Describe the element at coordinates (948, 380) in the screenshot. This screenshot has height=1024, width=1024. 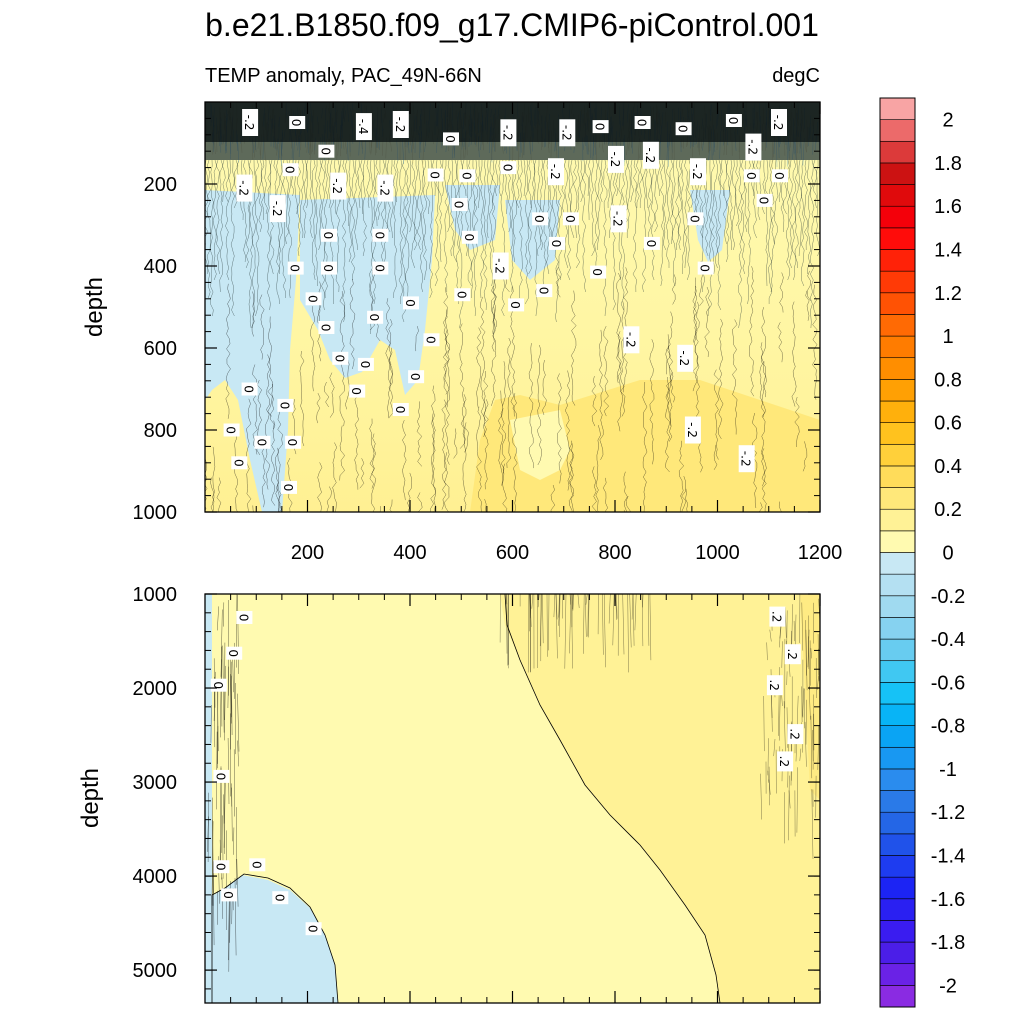
I see `colorbar-tick-label: 0.8` at that location.